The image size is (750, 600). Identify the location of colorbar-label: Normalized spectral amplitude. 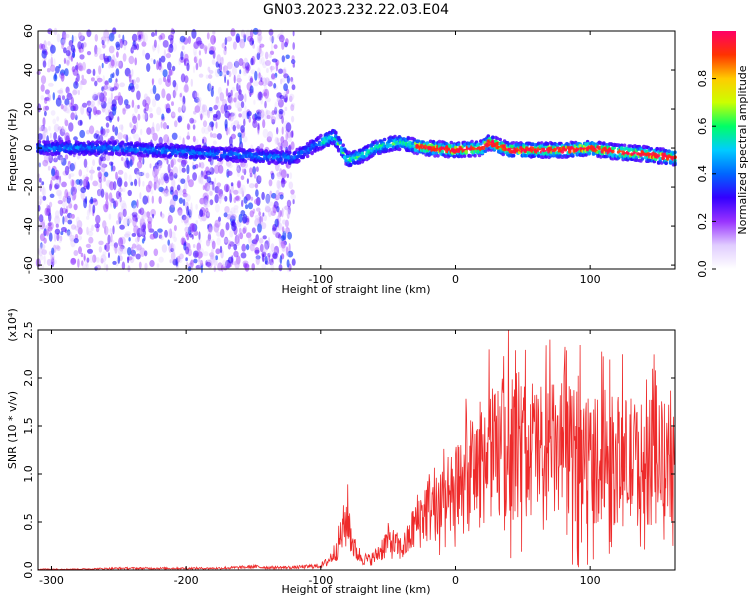
(742, 149).